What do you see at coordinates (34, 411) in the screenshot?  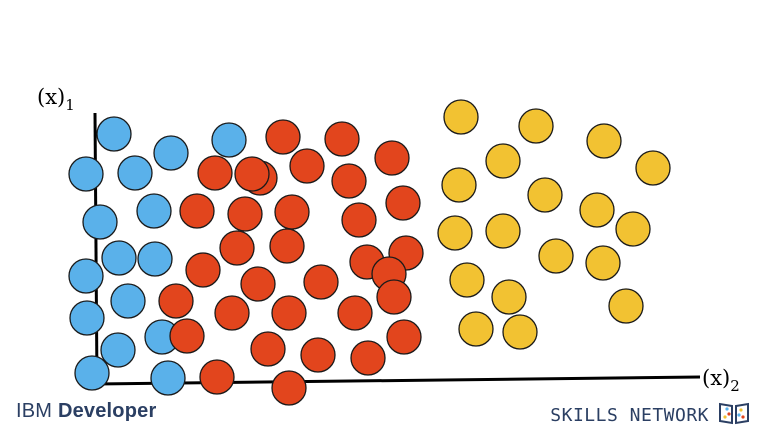 I see `ibm-text: IBM` at bounding box center [34, 411].